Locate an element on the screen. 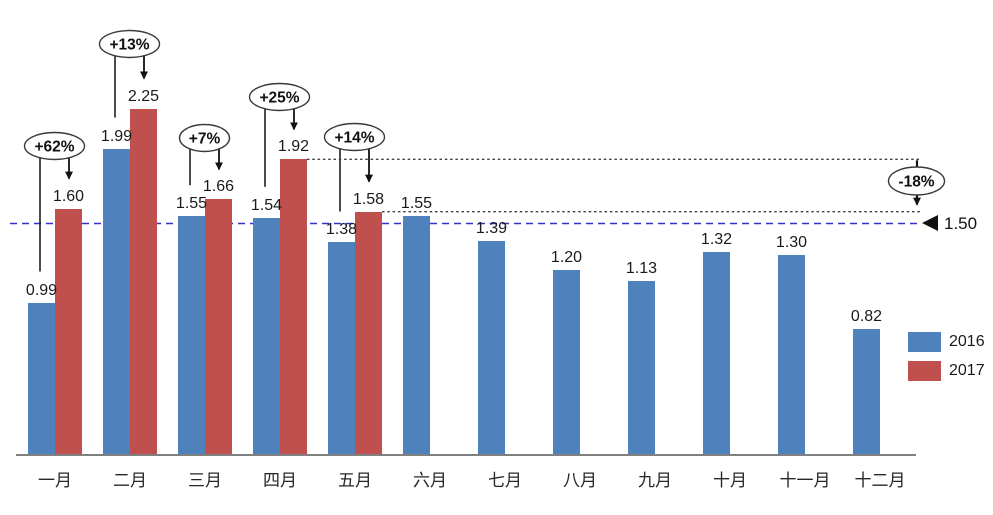  value-label-2016-12: 0.82 is located at coordinates (866, 316).